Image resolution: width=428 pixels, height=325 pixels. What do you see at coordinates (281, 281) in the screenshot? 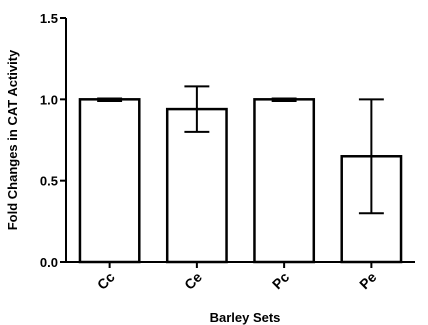
I see `x-tick-label: Pc` at bounding box center [281, 281].